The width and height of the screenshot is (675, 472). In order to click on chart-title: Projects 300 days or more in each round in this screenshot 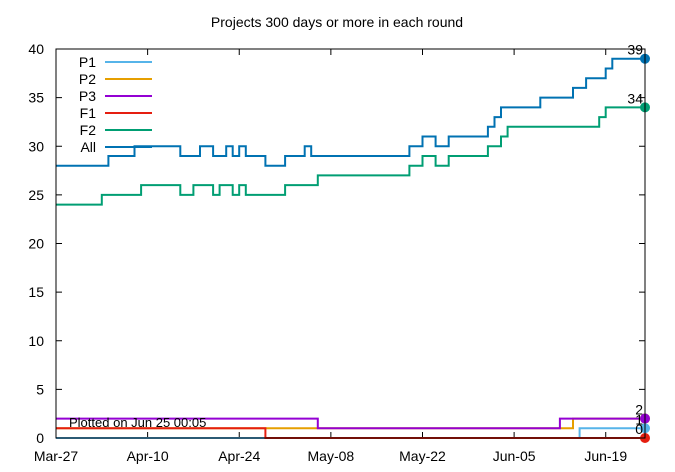, I will do `click(337, 22)`.